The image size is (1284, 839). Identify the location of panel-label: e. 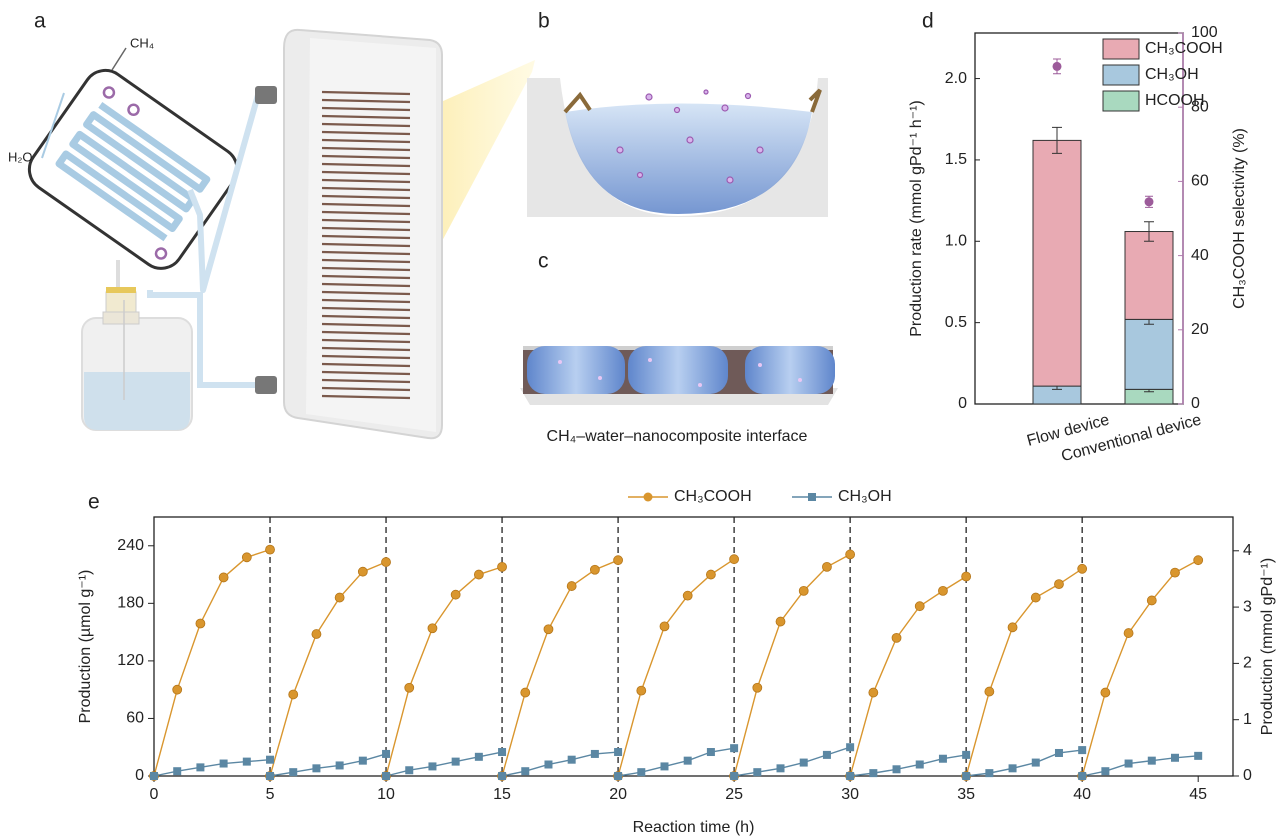
(94, 502).